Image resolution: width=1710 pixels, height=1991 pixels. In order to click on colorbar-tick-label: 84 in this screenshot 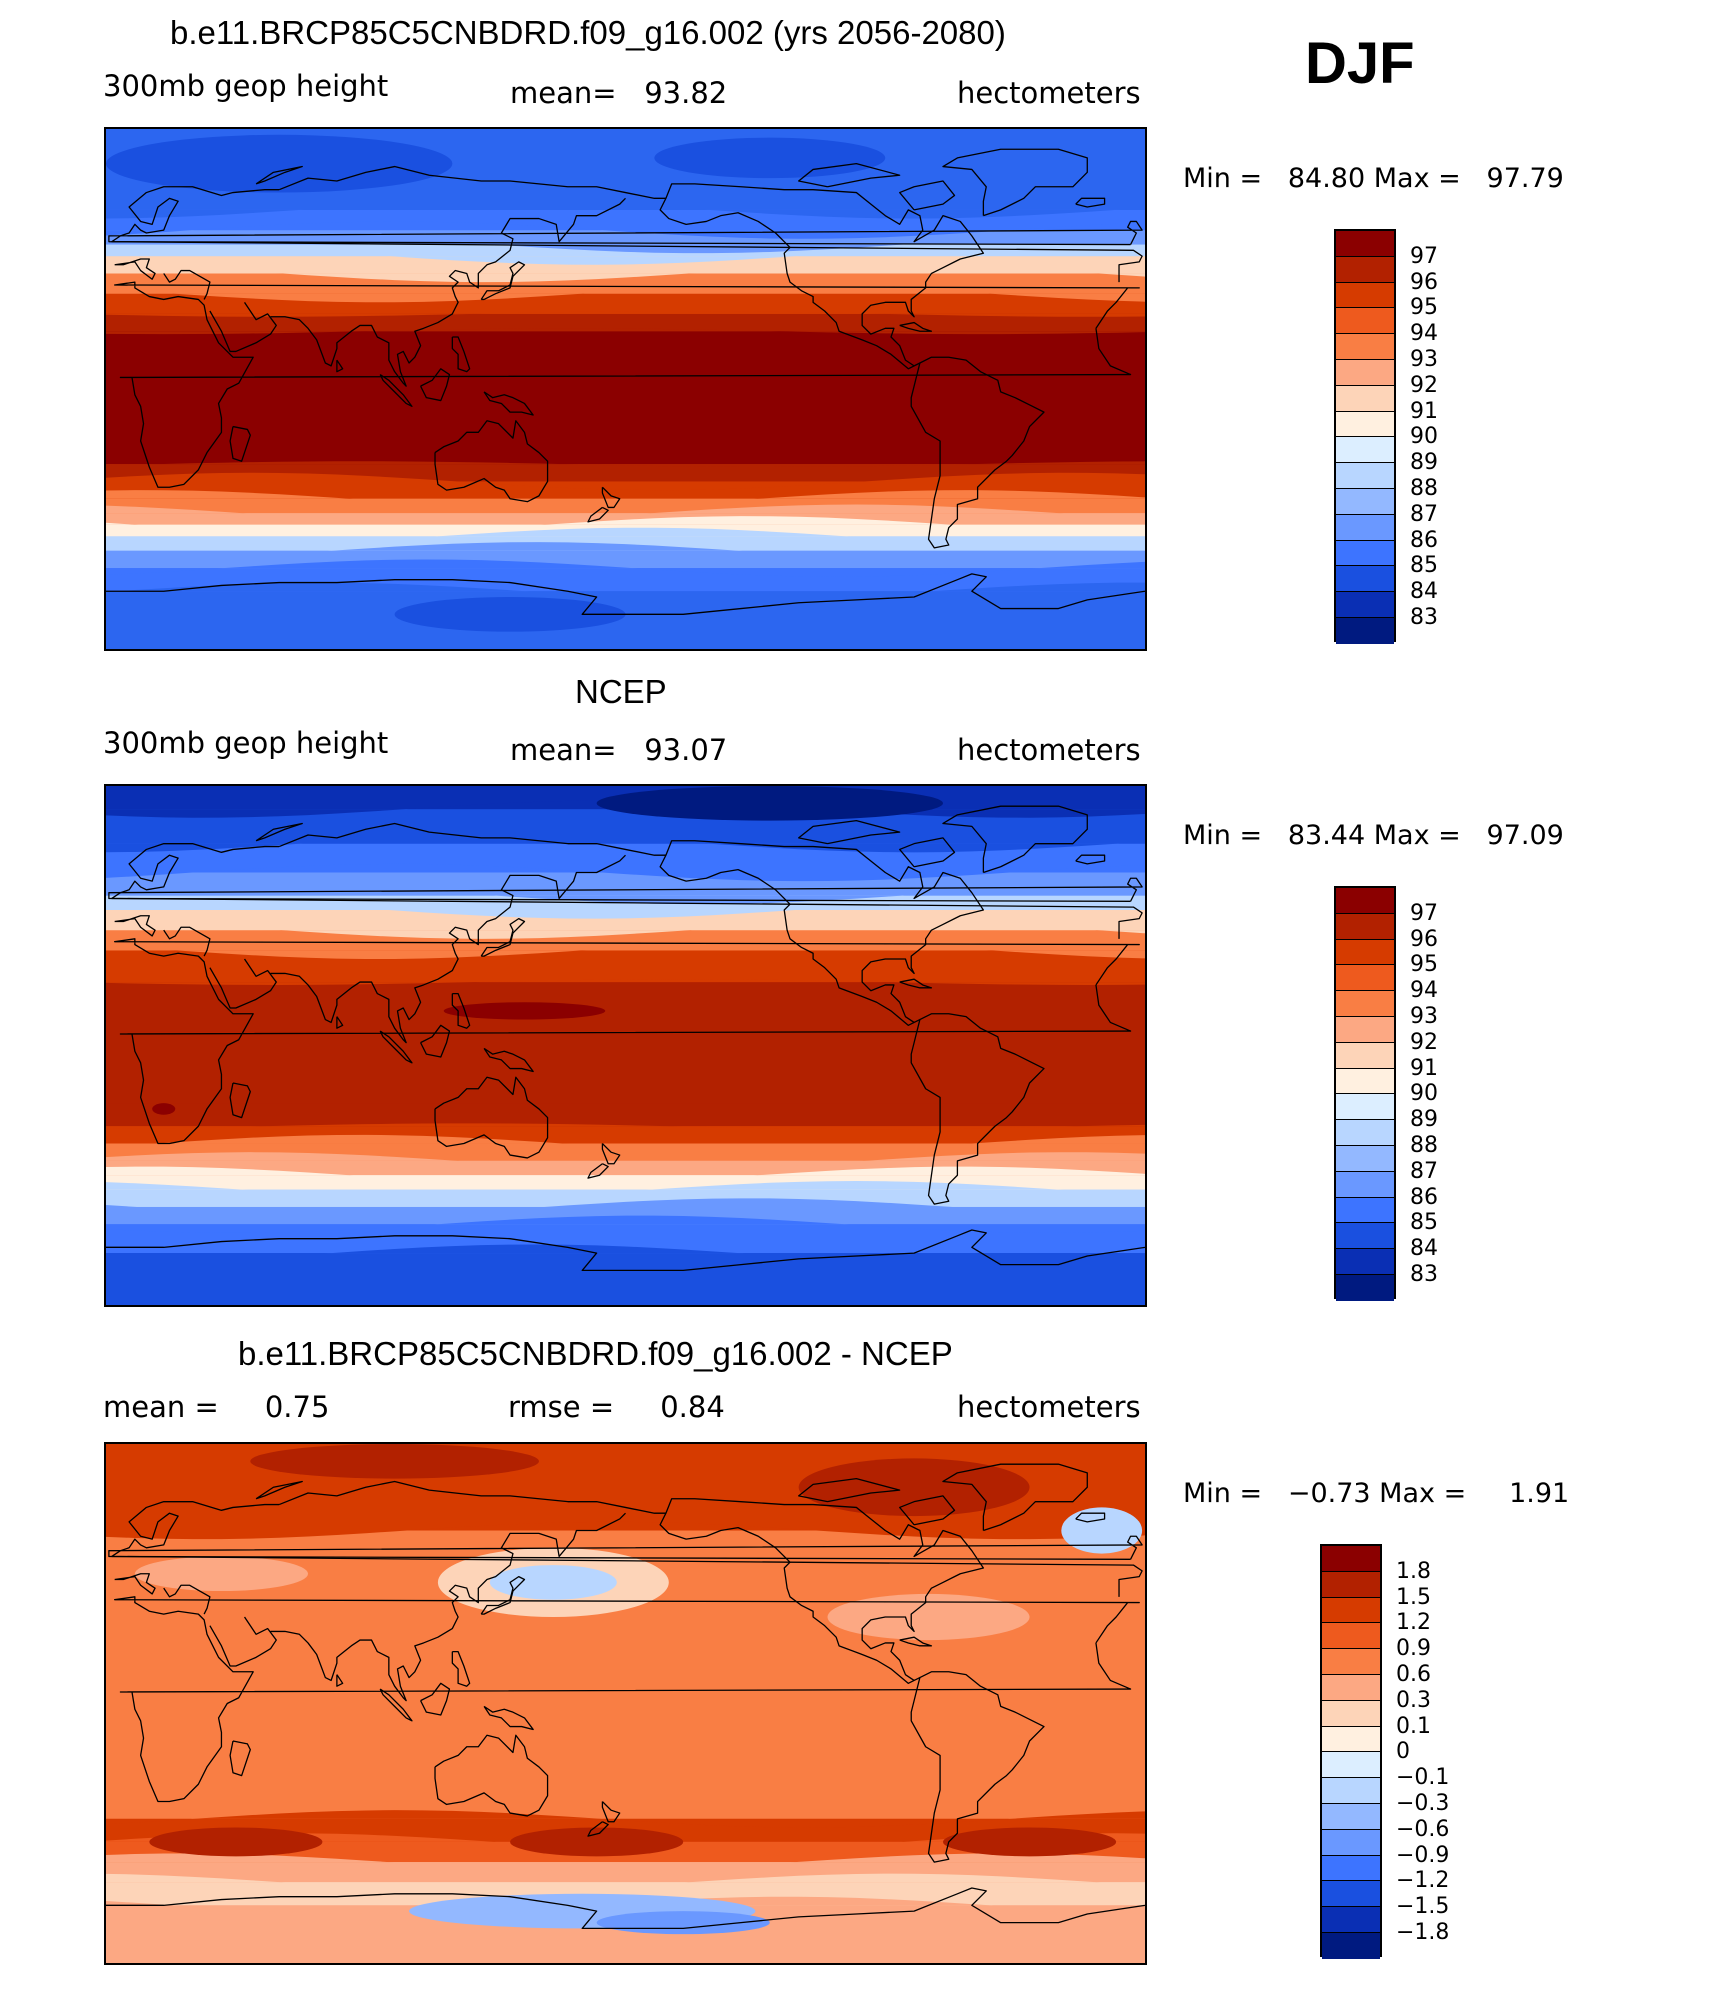, I will do `click(1424, 1249)`.